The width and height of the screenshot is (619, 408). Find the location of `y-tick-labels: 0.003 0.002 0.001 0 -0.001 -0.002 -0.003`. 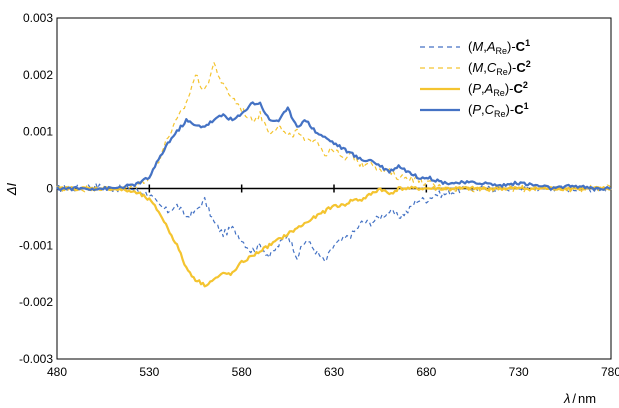

y-tick-labels: 0.003 0.002 0.001 0 -0.001 -0.002 -0.003 is located at coordinates (36, 188).